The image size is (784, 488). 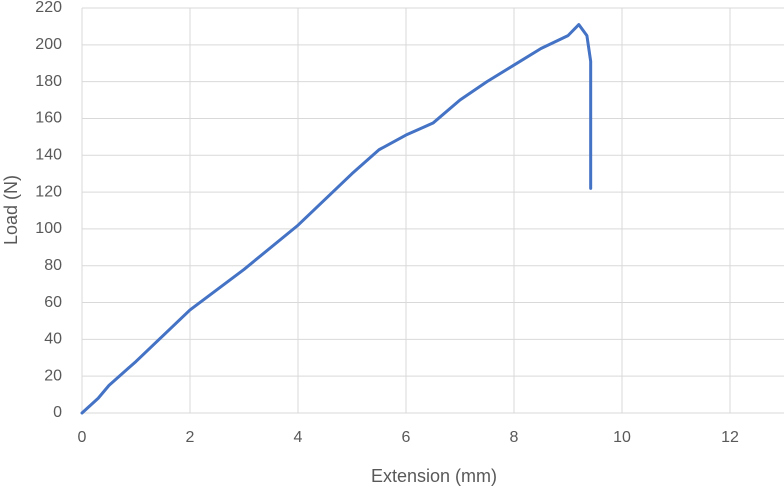 I want to click on y-tick-label: 120, so click(x=48, y=191).